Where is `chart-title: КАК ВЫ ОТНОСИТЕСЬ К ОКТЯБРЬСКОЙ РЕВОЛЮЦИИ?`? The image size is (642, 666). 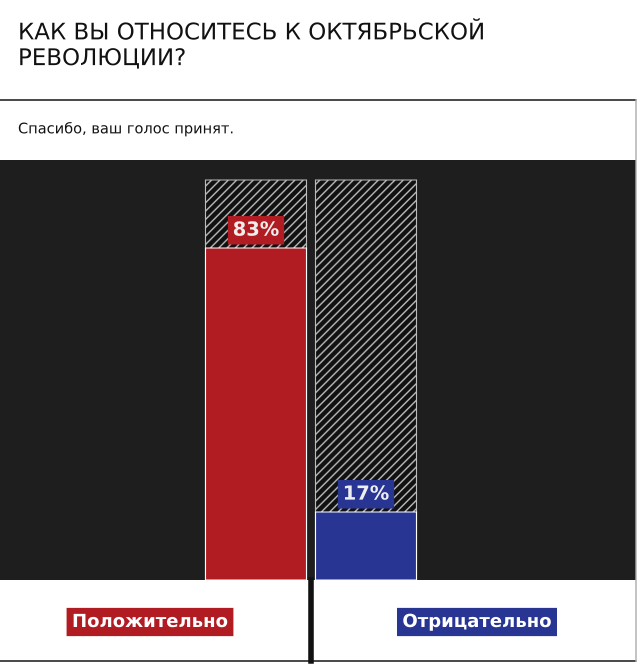
chart-title: КАК ВЫ ОТНОСИТЕСЬ К ОКТЯБРЬСКОЙ РЕВОЛЮЦИИ? is located at coordinates (251, 43).